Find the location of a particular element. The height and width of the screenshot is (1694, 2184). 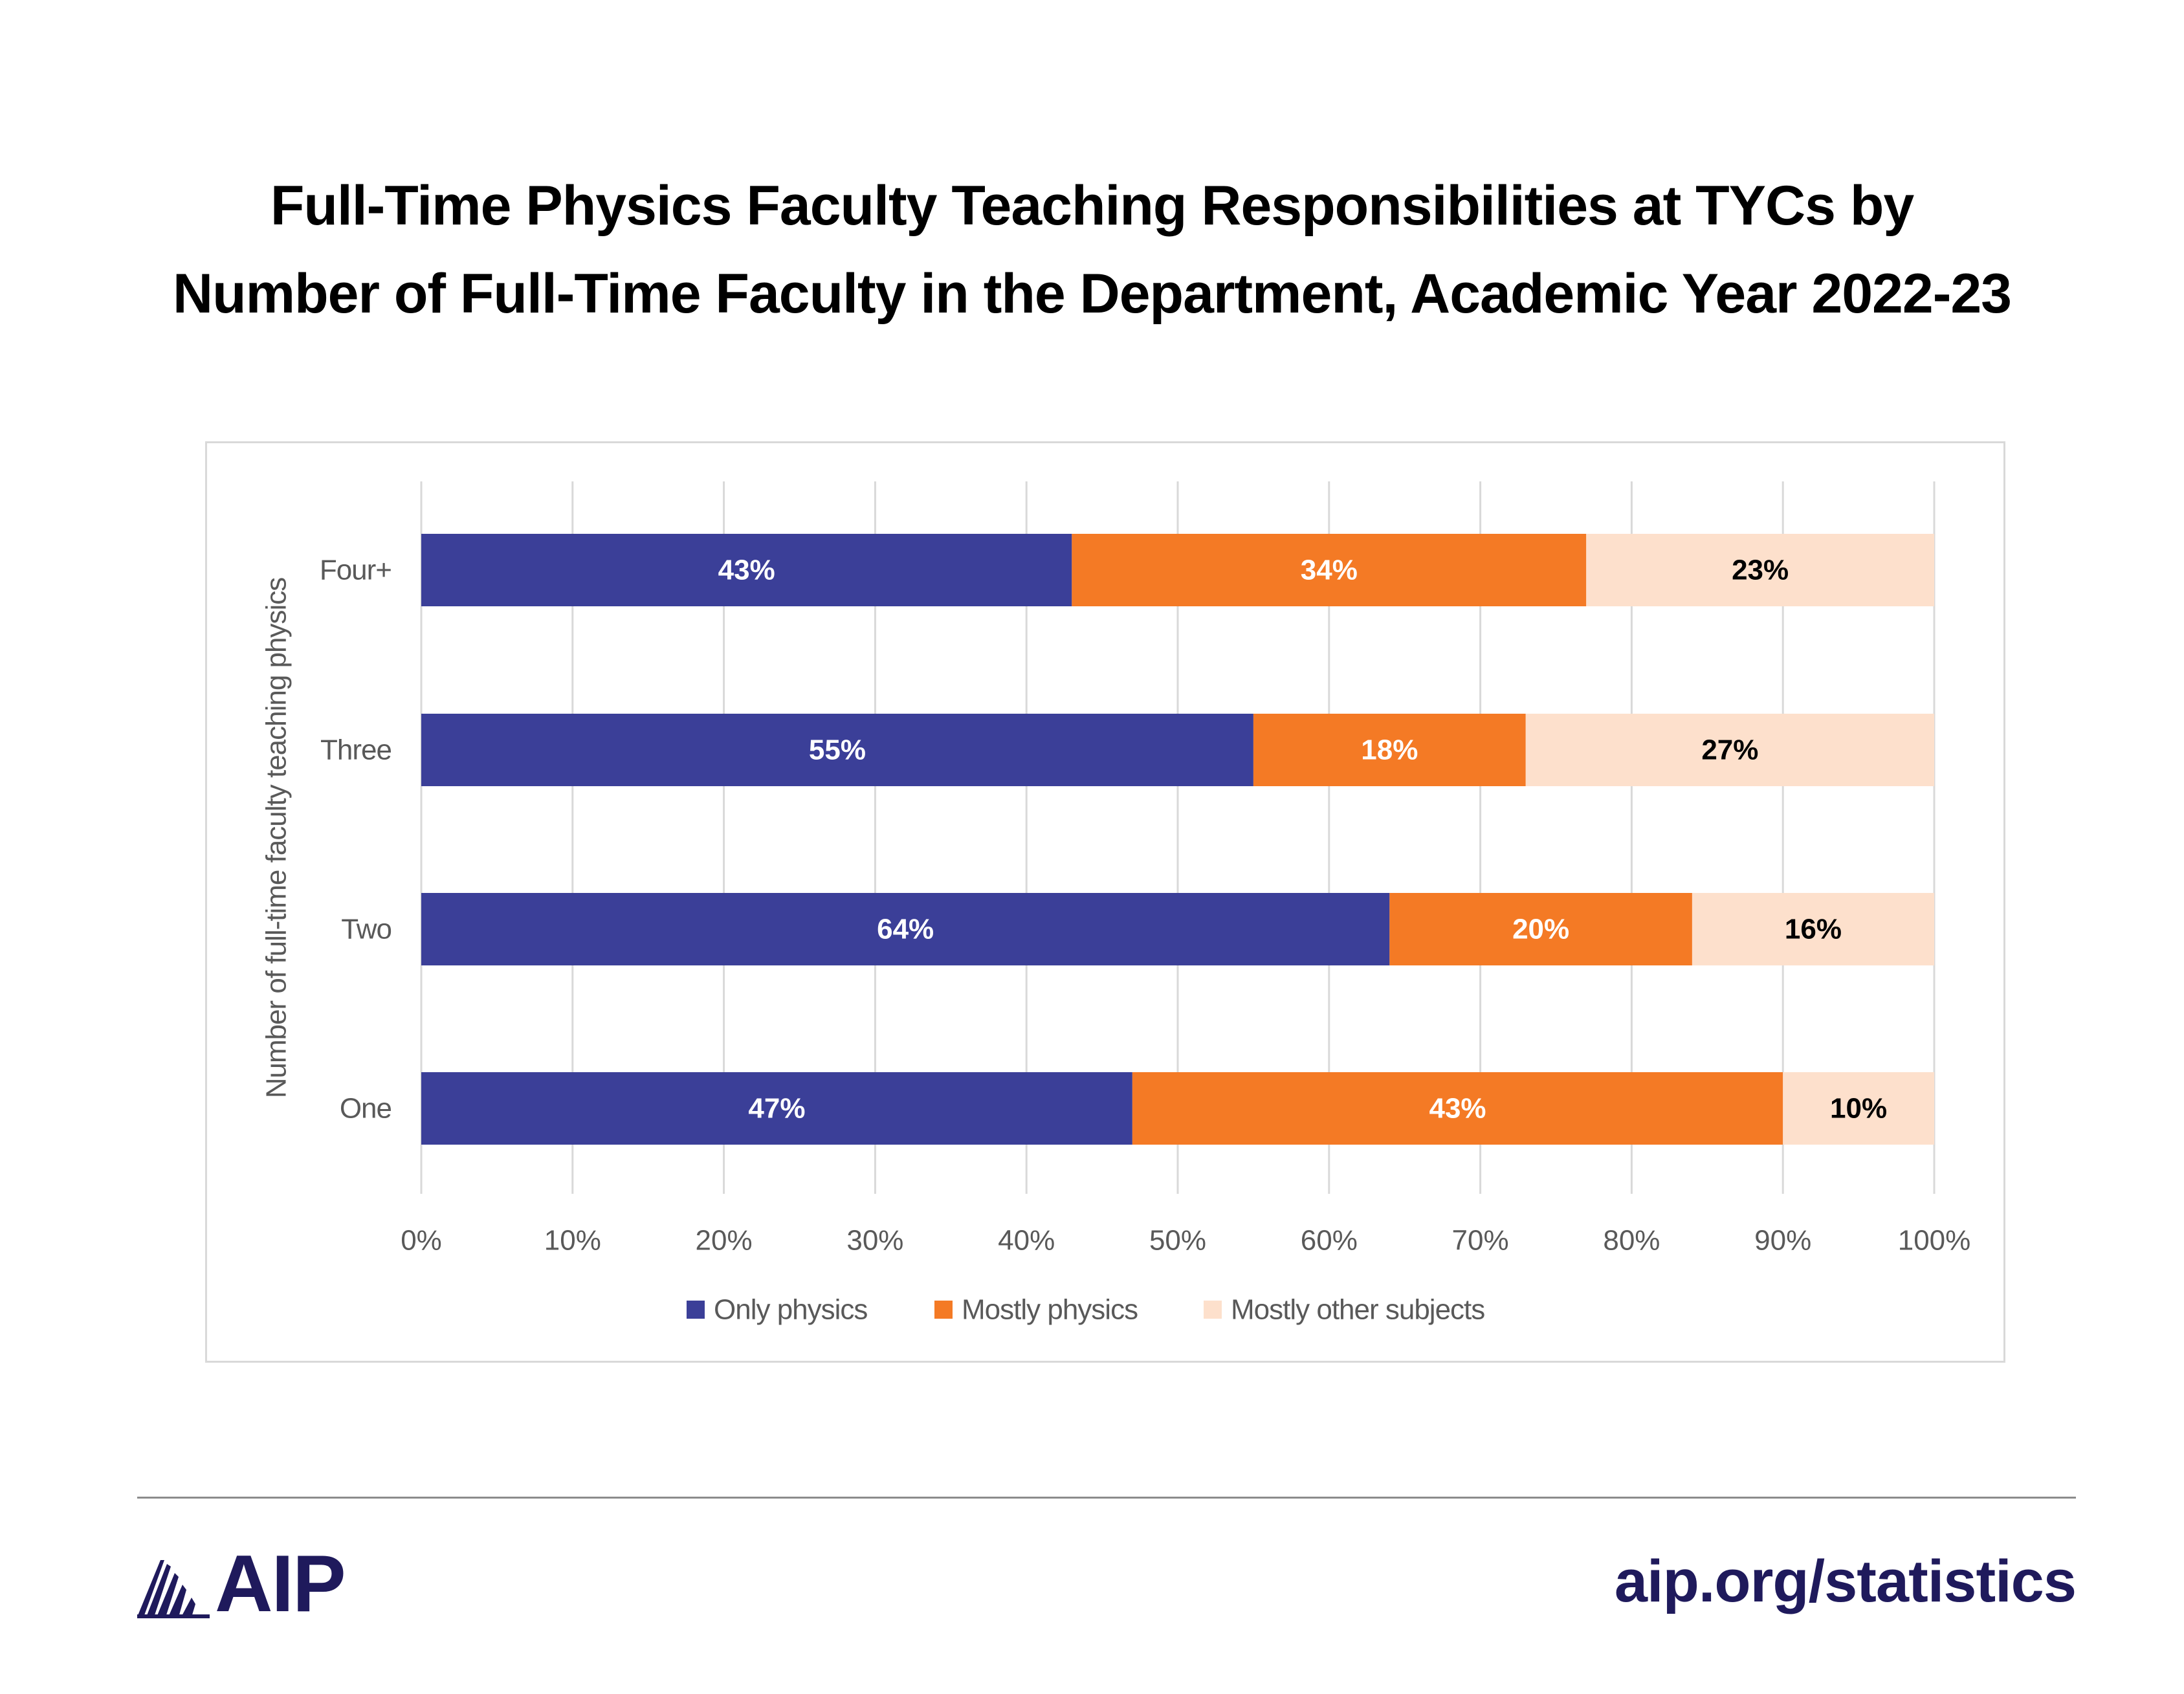

statistics-link: aip.org/statistics is located at coordinates (1845, 1581).